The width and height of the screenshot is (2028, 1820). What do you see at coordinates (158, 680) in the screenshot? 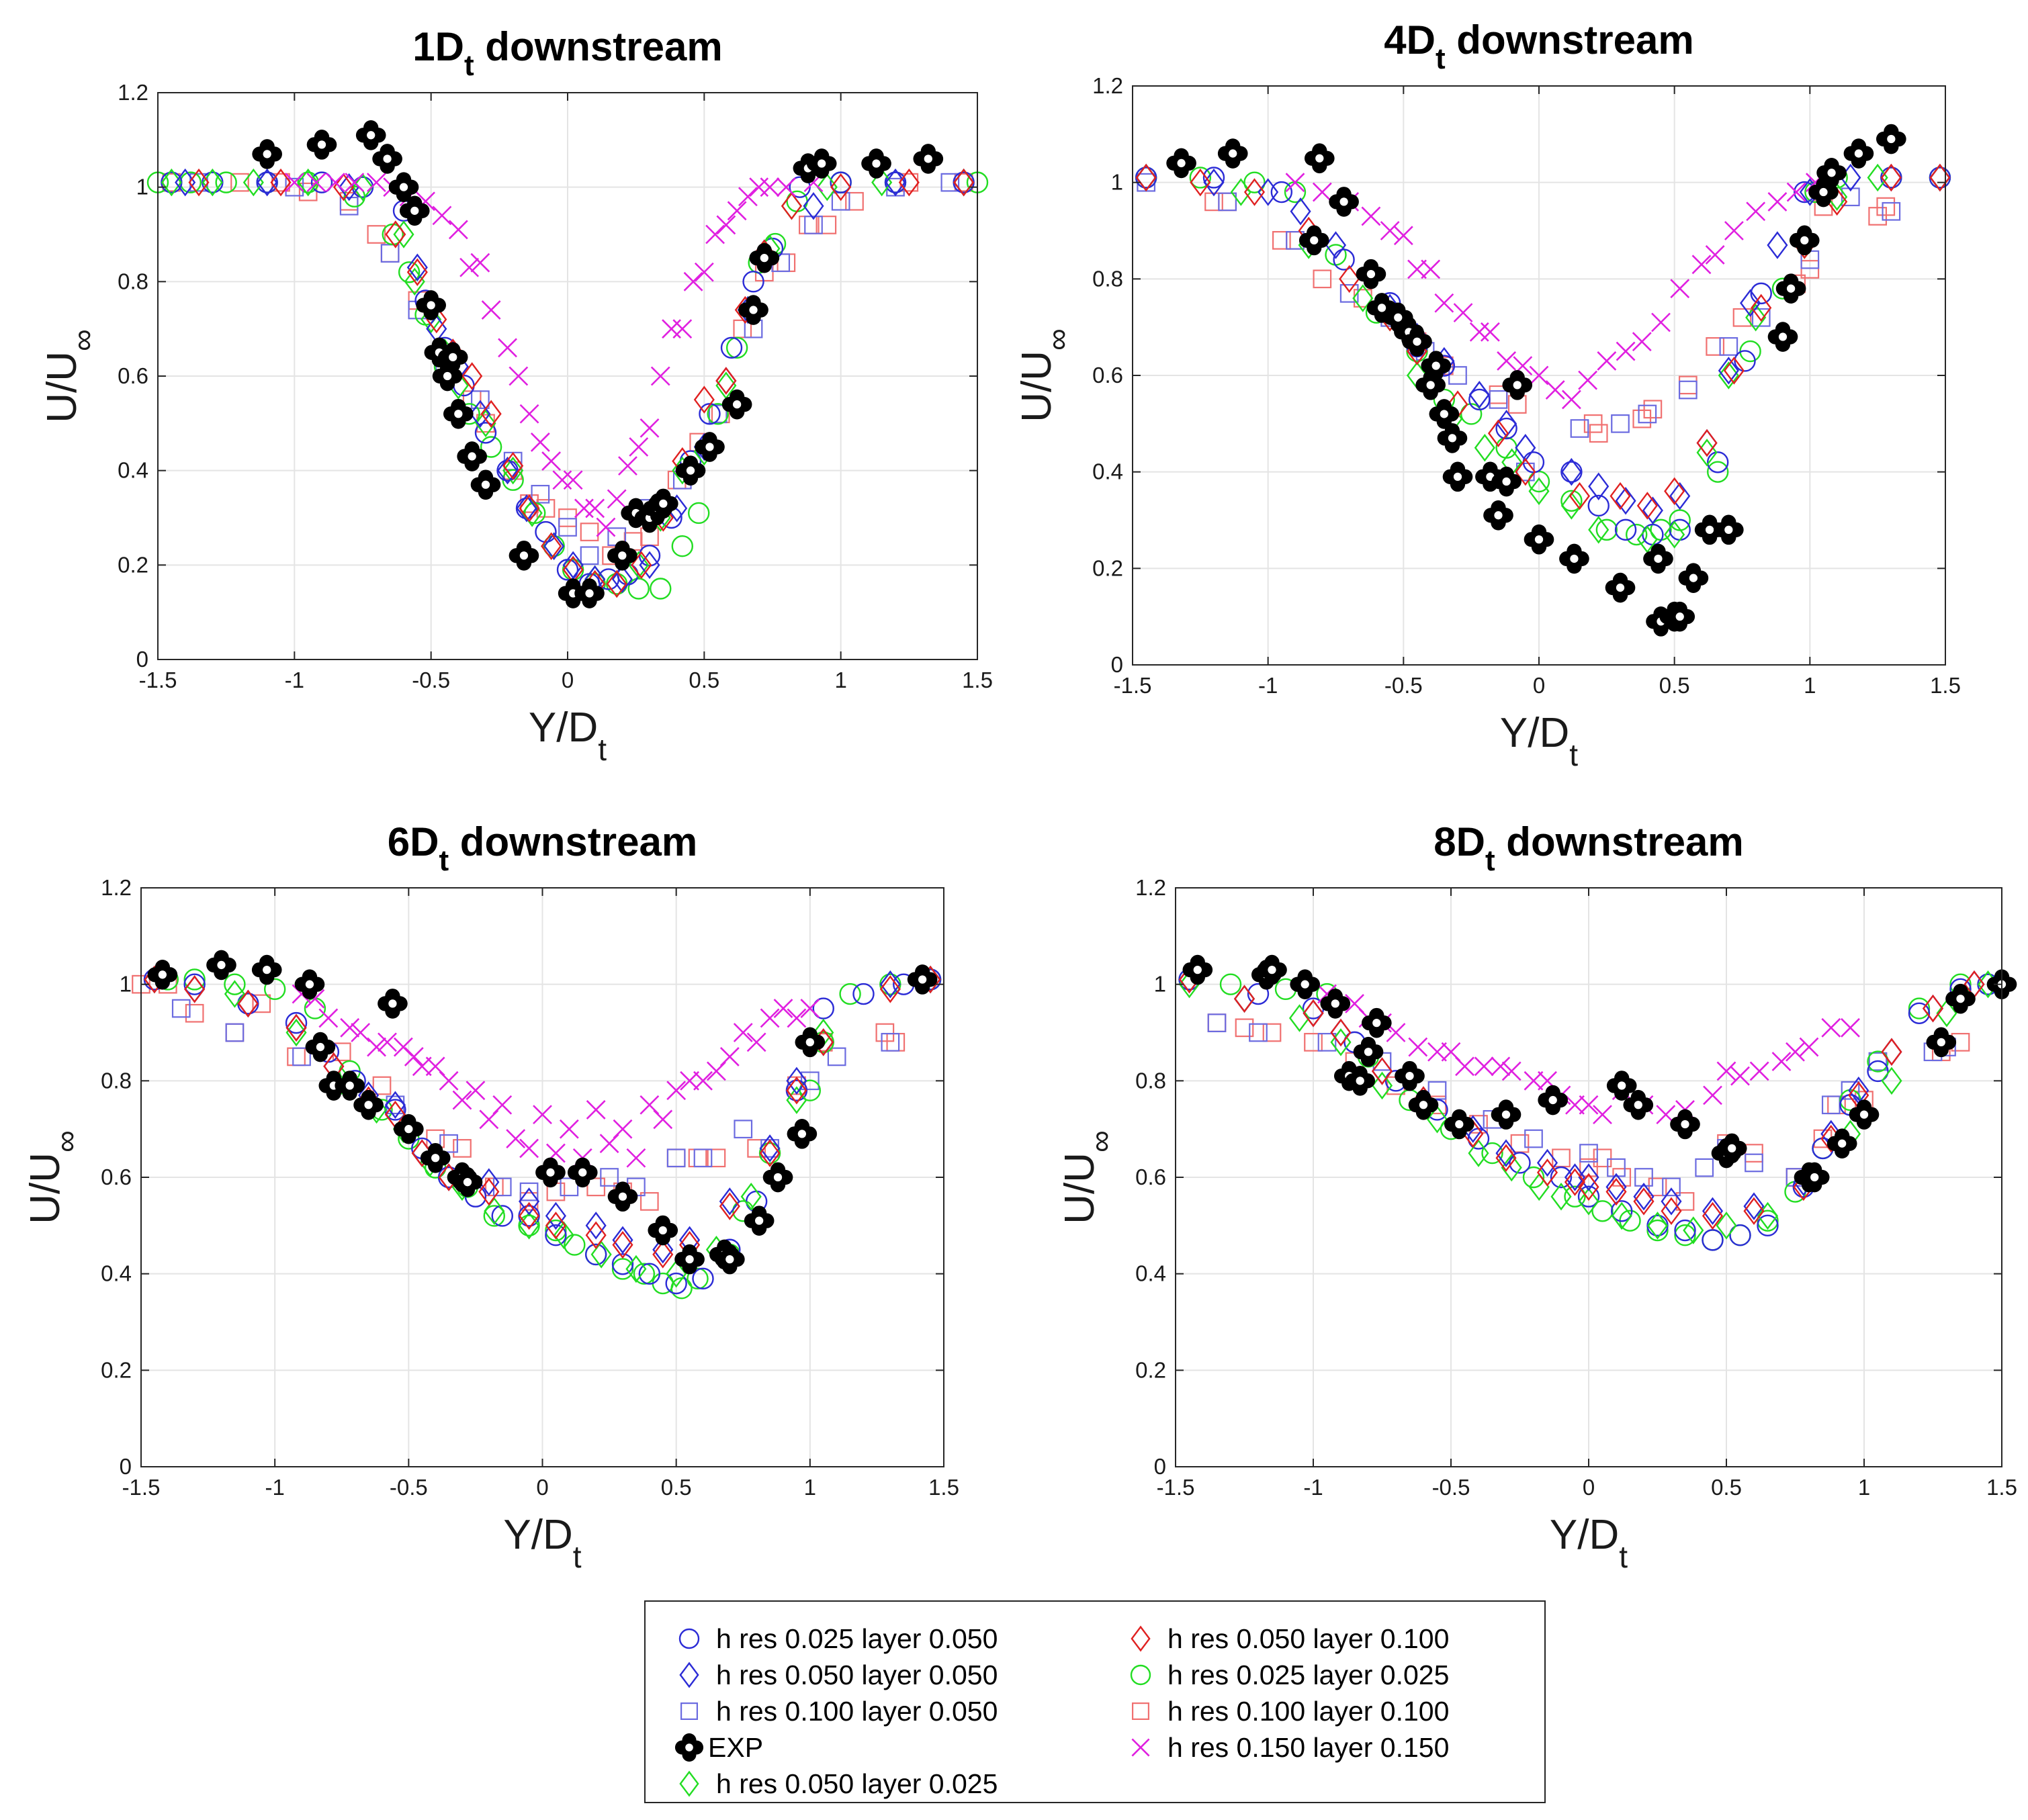
I see `x-tick-label: -1.5` at bounding box center [158, 680].